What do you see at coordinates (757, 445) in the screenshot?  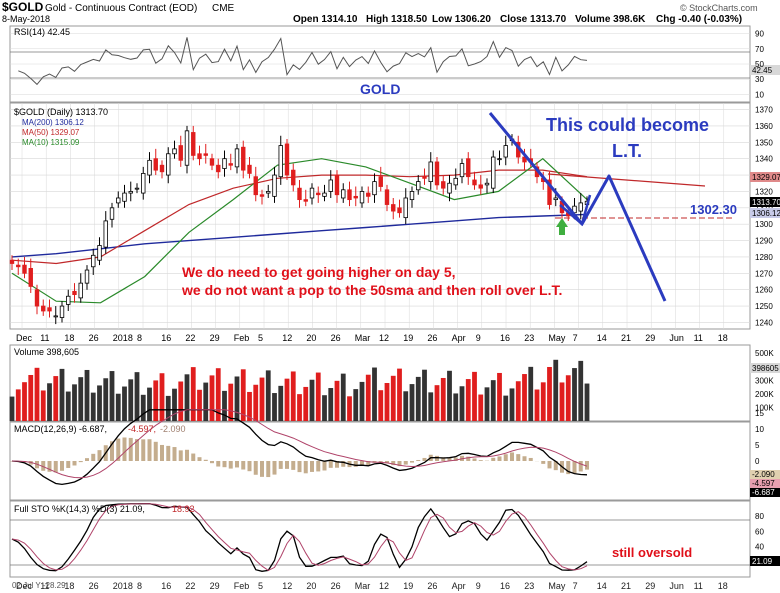 I see `macd-tick-label: 5` at bounding box center [757, 445].